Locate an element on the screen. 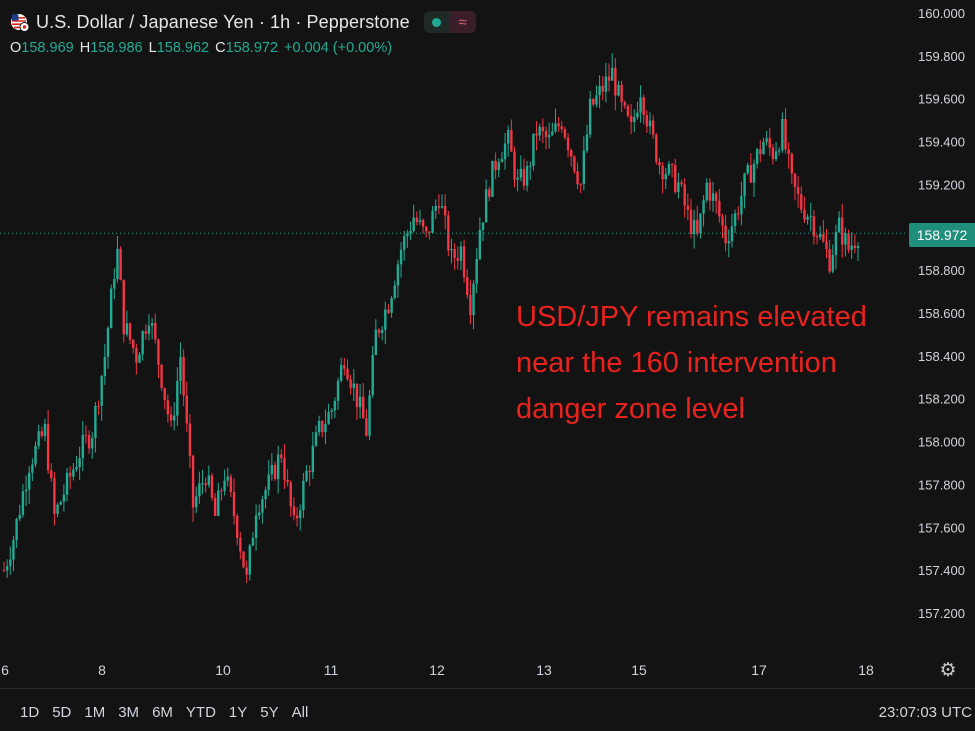 The height and width of the screenshot is (731, 975). range-6m-button: 6M is located at coordinates (162, 712).